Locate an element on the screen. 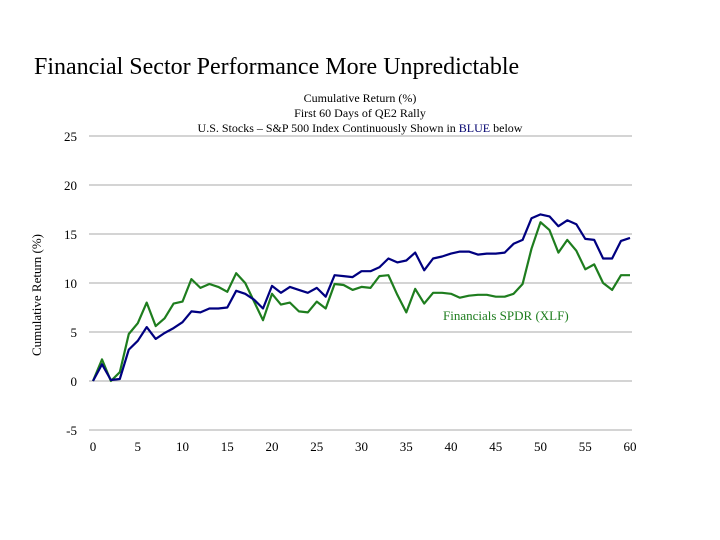 This screenshot has width=720, height=540. y-tick-label: 0 is located at coordinates (74, 381).